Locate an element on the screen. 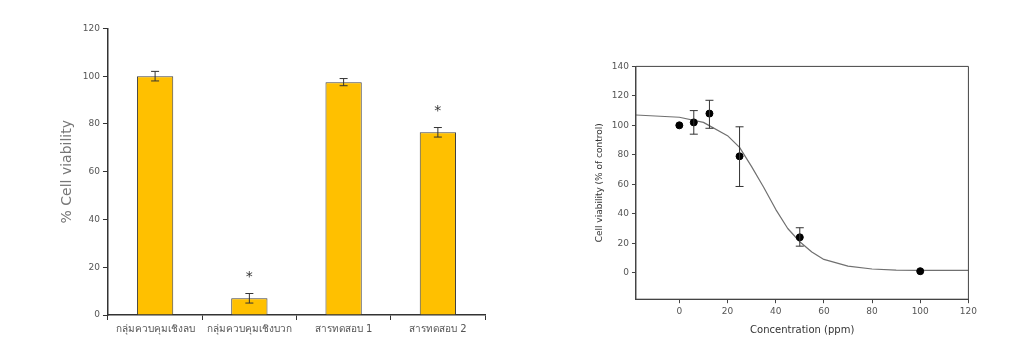  y-tick-label: 140 is located at coordinates (620, 65).